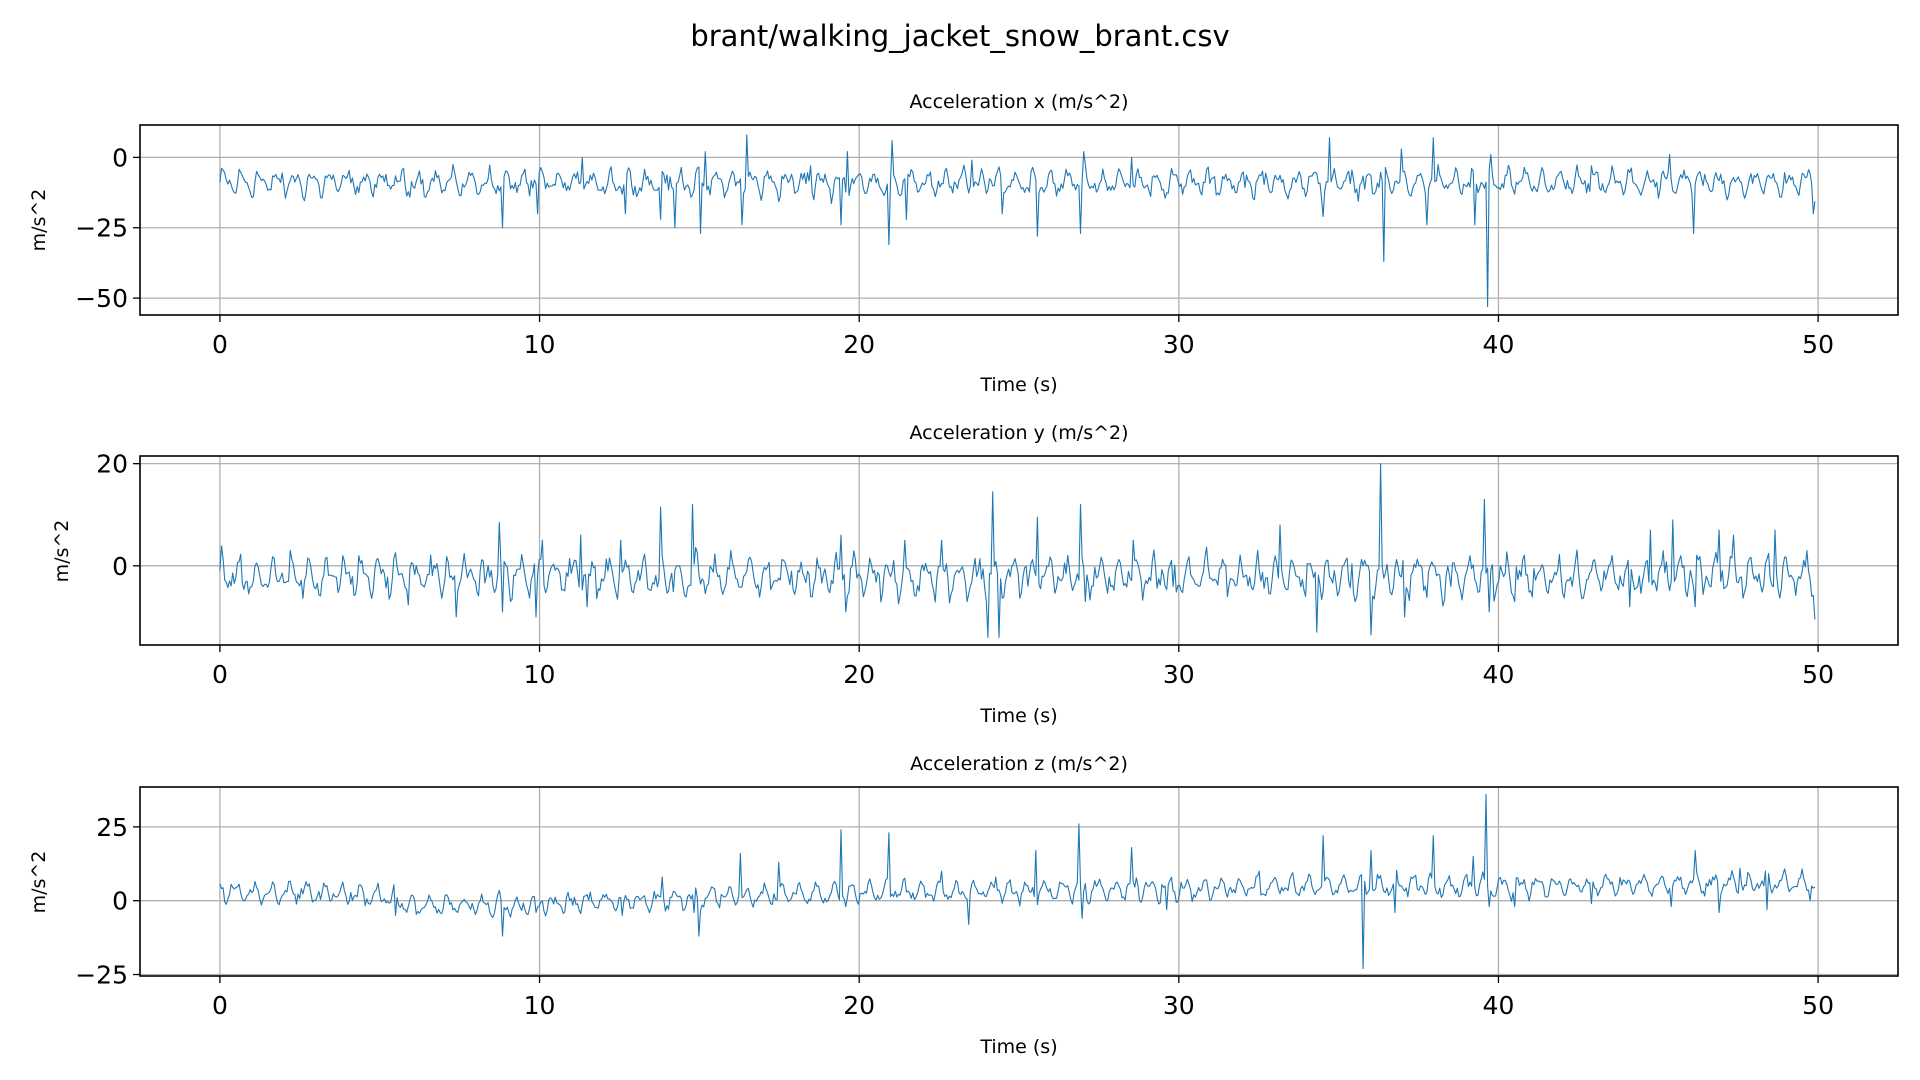 The image size is (1920, 1080). What do you see at coordinates (1018, 102) in the screenshot?
I see `subplot-title: Acceleration x (m/s^2)` at bounding box center [1018, 102].